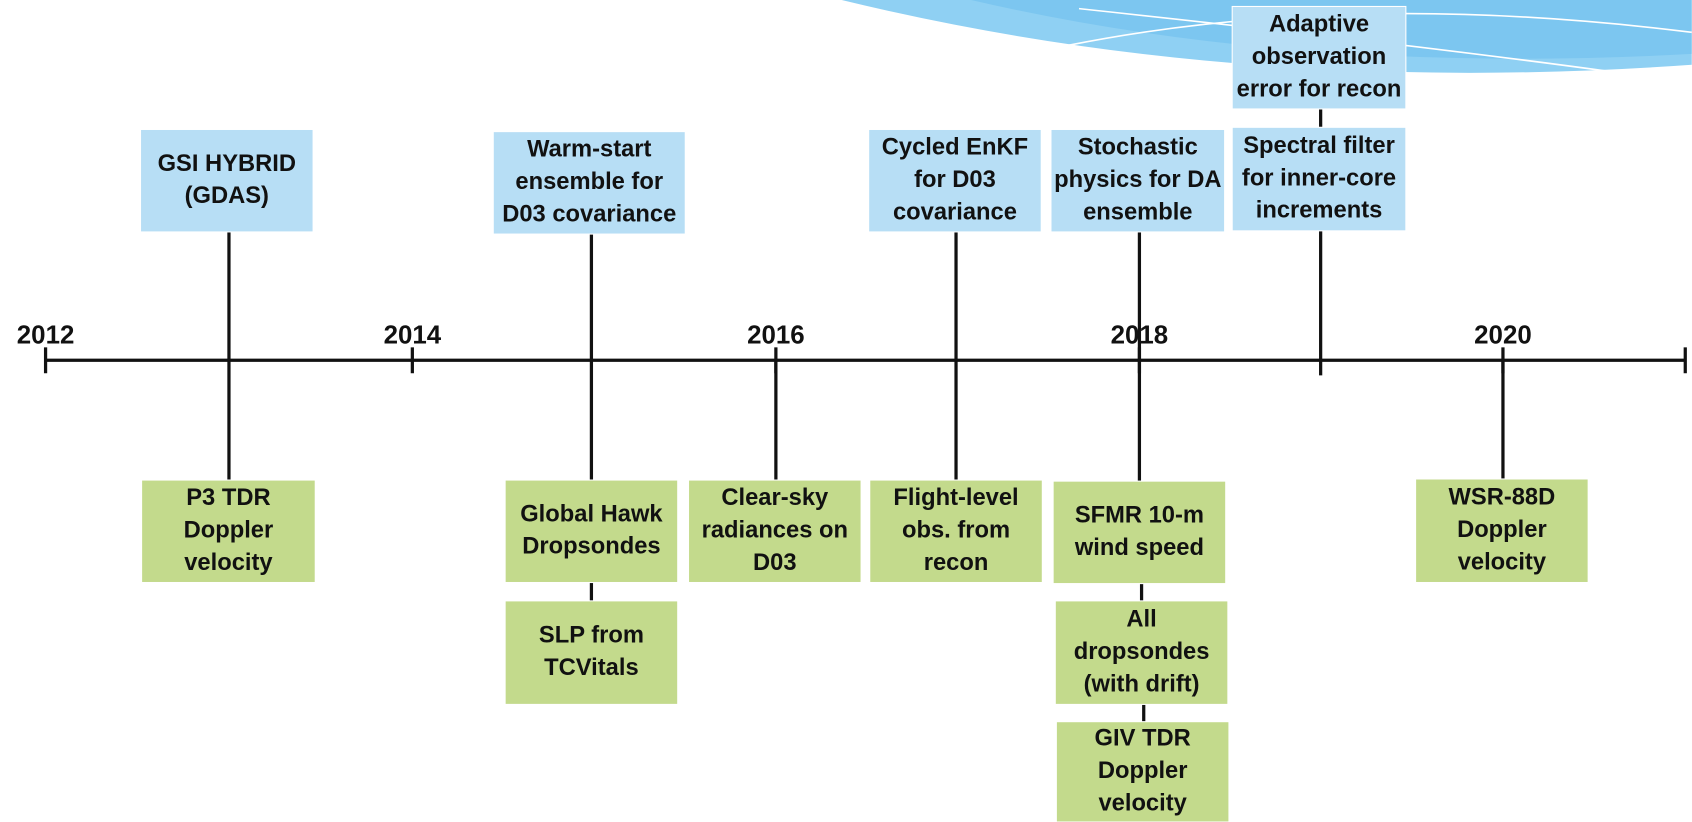 Image resolution: width=1692 pixels, height=822 pixels. What do you see at coordinates (591, 668) in the screenshot?
I see `box-text: TCVitals` at bounding box center [591, 668].